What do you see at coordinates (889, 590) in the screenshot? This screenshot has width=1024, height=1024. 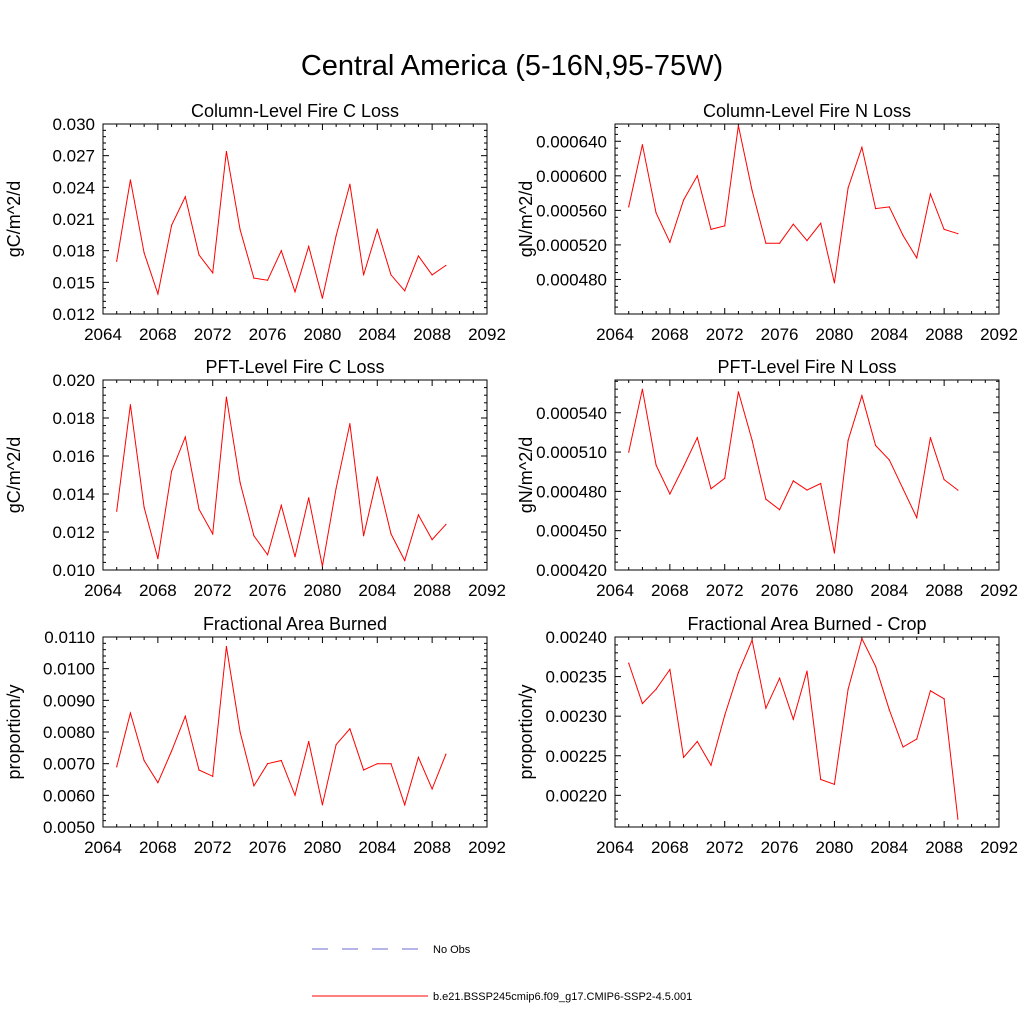 I see `x-tick-label: 2084` at bounding box center [889, 590].